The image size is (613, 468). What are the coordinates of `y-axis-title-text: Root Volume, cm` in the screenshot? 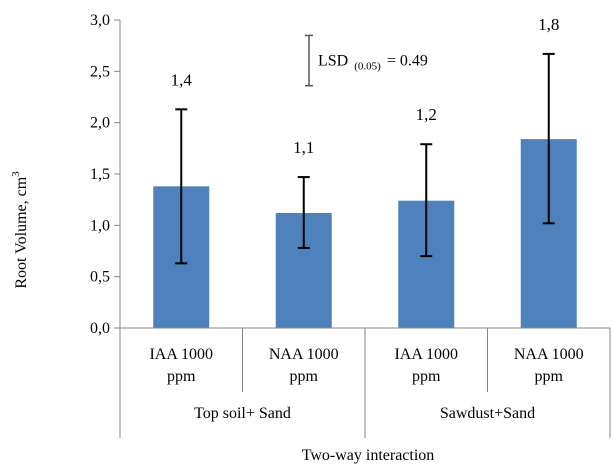 It's located at (21, 232).